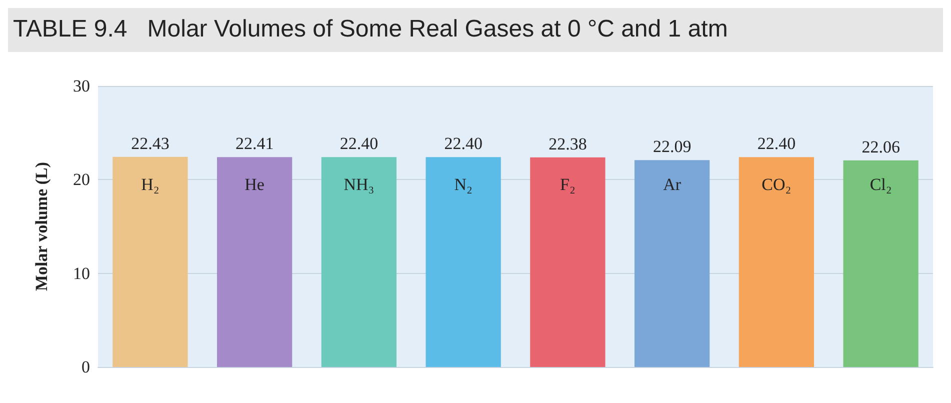  What do you see at coordinates (150, 184) in the screenshot?
I see `x-tick-label: H₂` at bounding box center [150, 184].